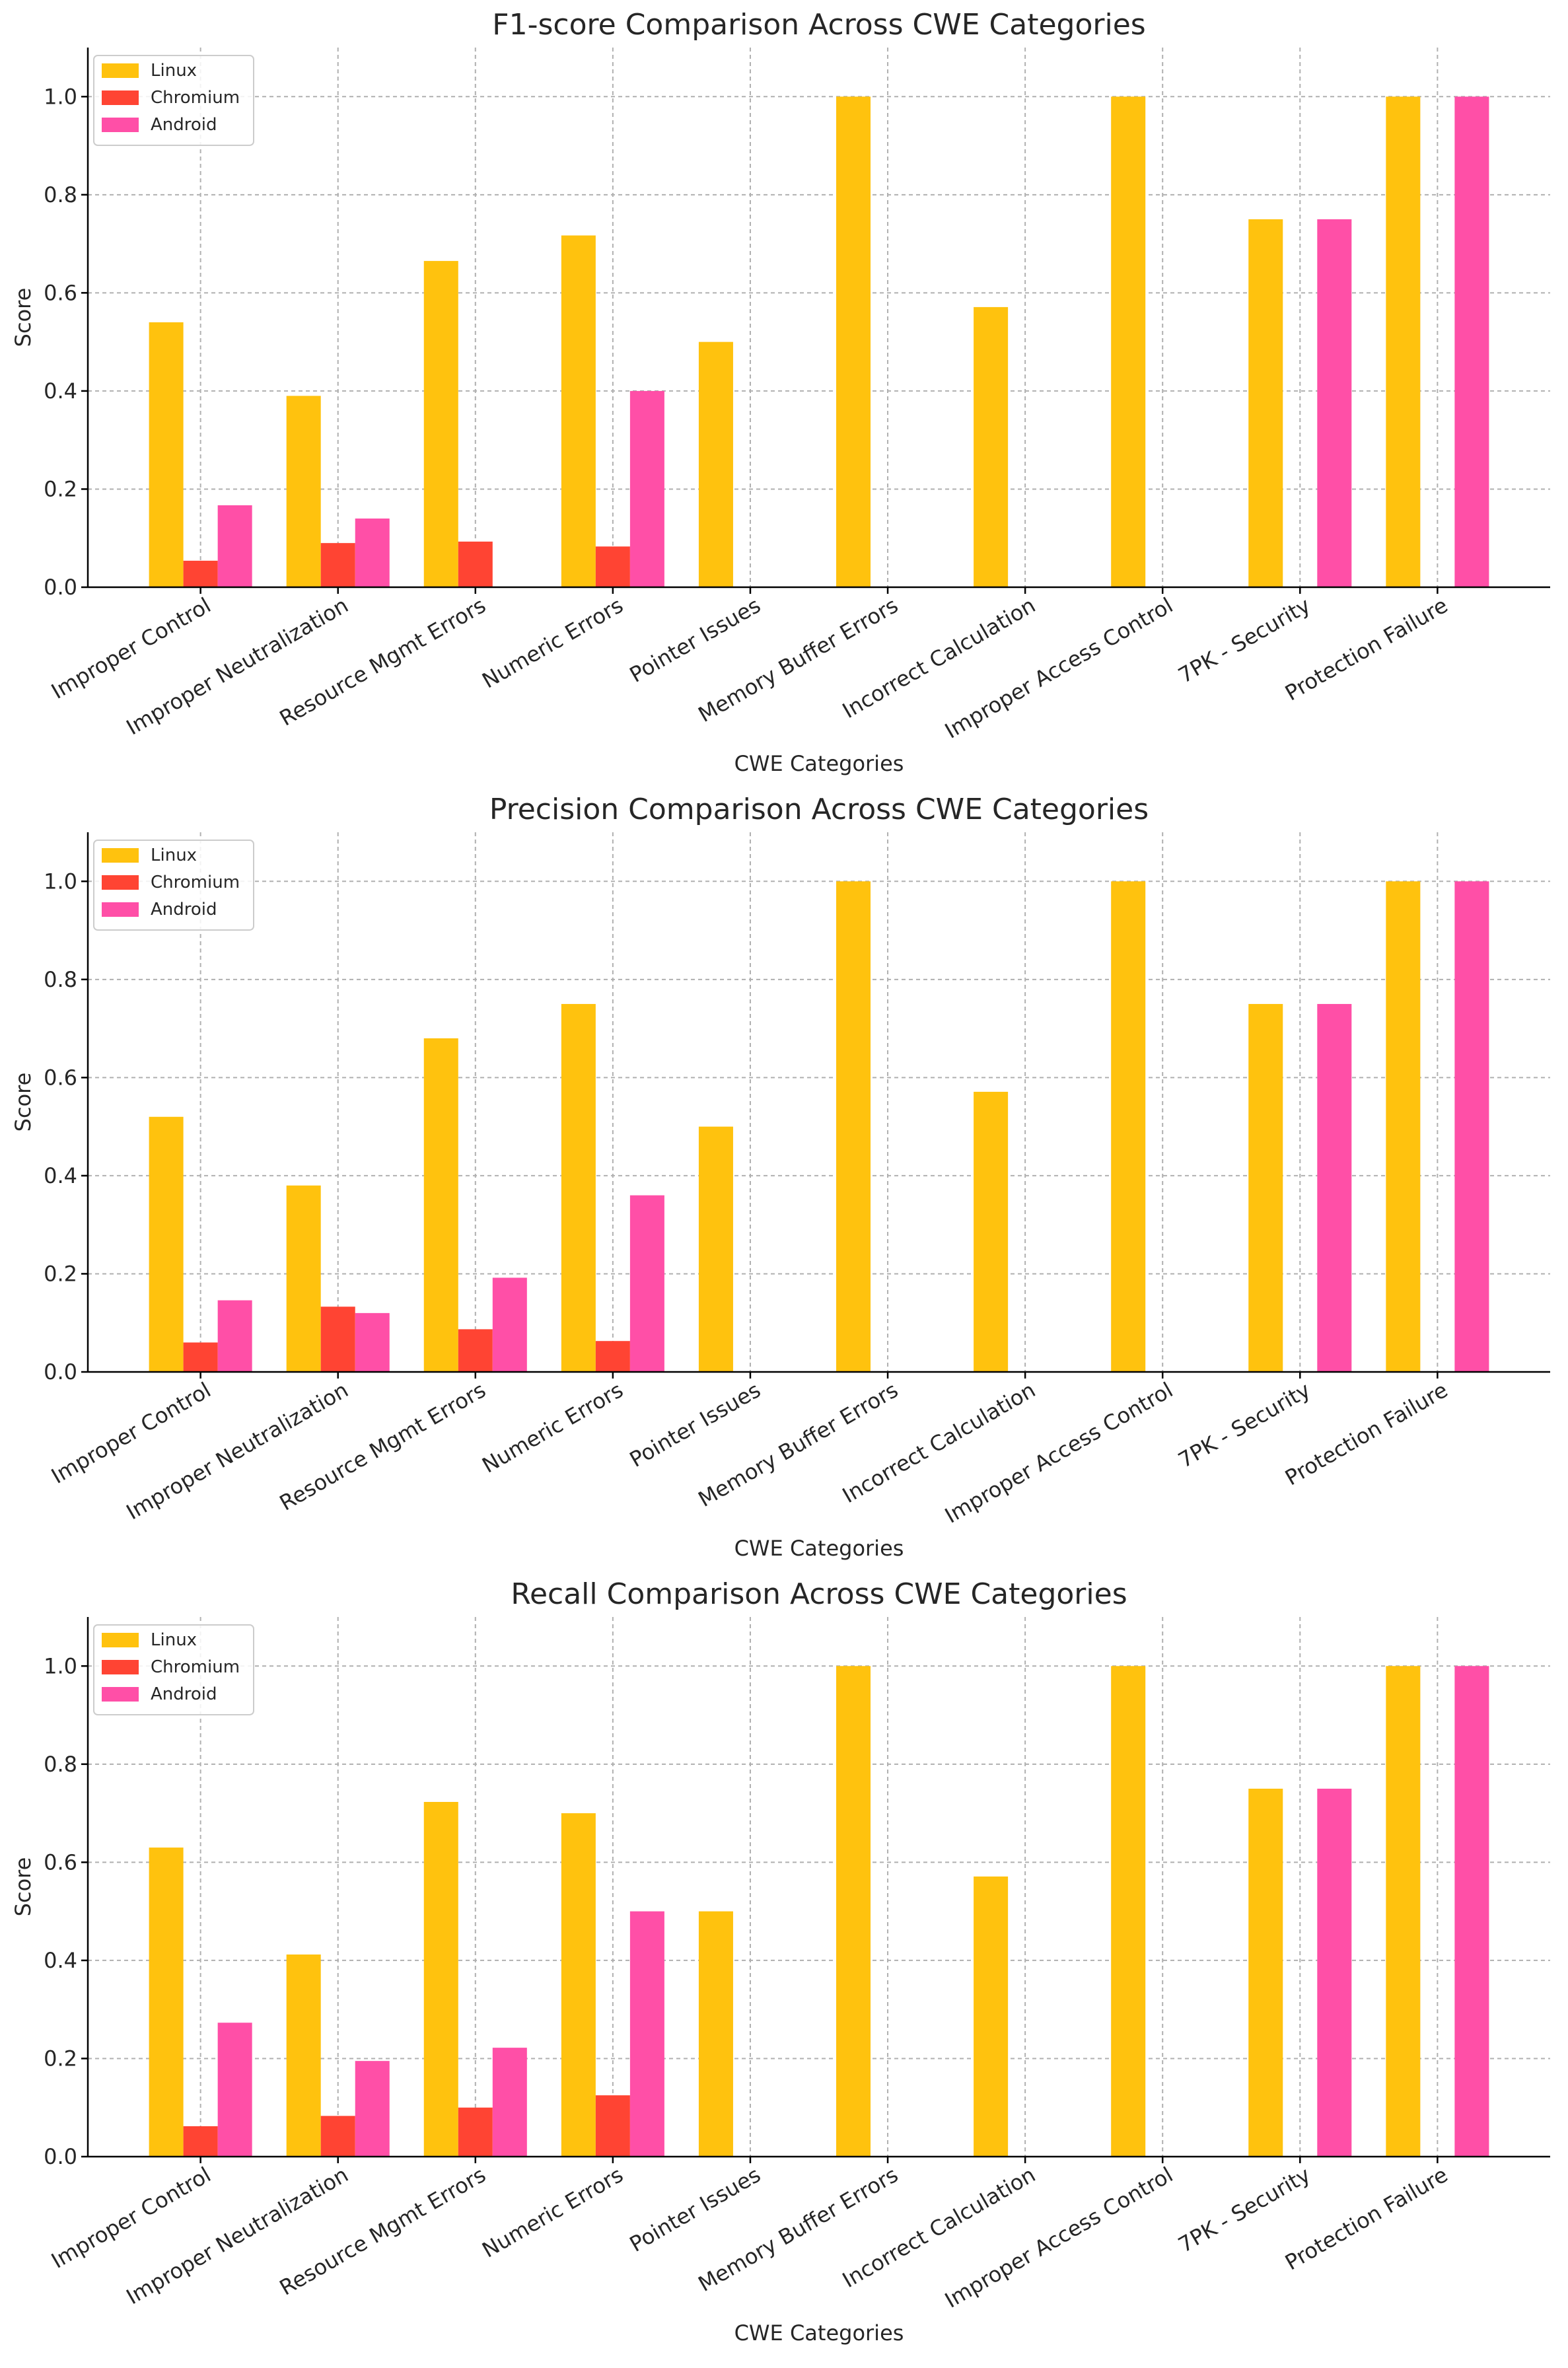  Describe the element at coordinates (60, 1960) in the screenshot. I see `y-tick-label: 0.4` at that location.